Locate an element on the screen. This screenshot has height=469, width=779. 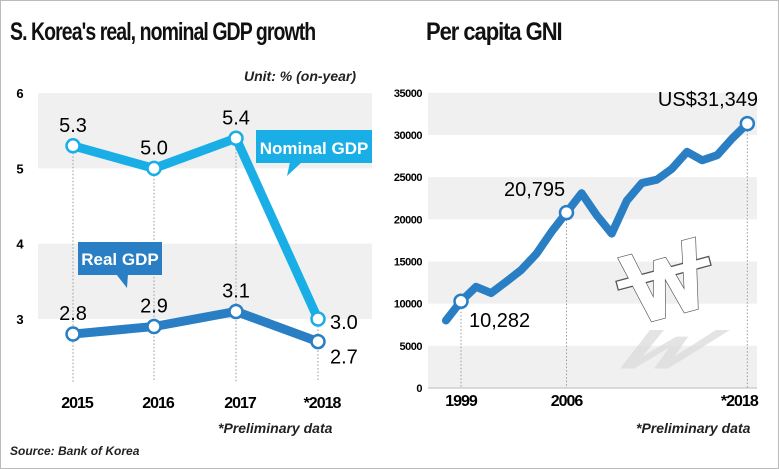
y-tick-label: 10000 is located at coordinates (408, 305).